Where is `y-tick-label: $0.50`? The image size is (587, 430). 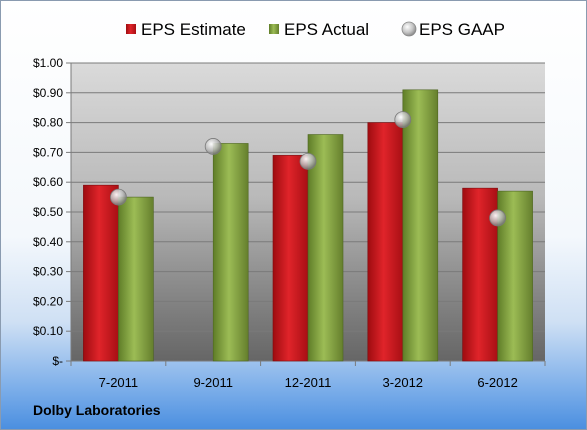 y-tick-label: $0.50 is located at coordinates (48, 212).